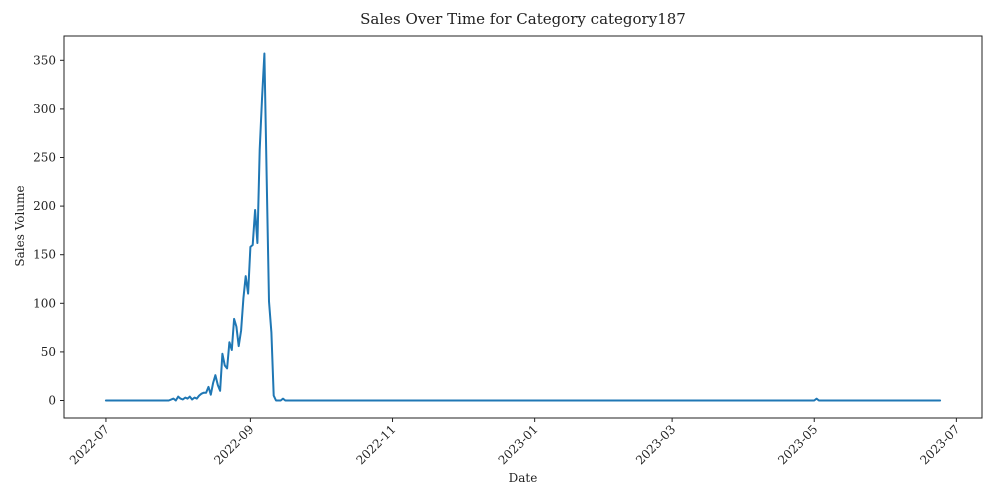  What do you see at coordinates (523, 478) in the screenshot?
I see `x-axis-label: Date` at bounding box center [523, 478].